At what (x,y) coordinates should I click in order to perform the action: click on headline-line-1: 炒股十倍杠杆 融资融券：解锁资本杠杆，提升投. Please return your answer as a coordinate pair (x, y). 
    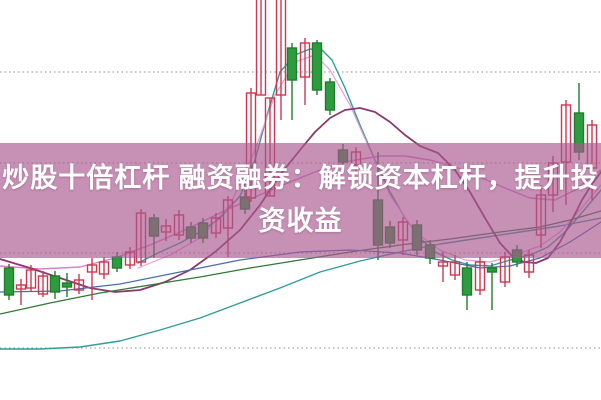
    Looking at the image, I should click on (300, 178).